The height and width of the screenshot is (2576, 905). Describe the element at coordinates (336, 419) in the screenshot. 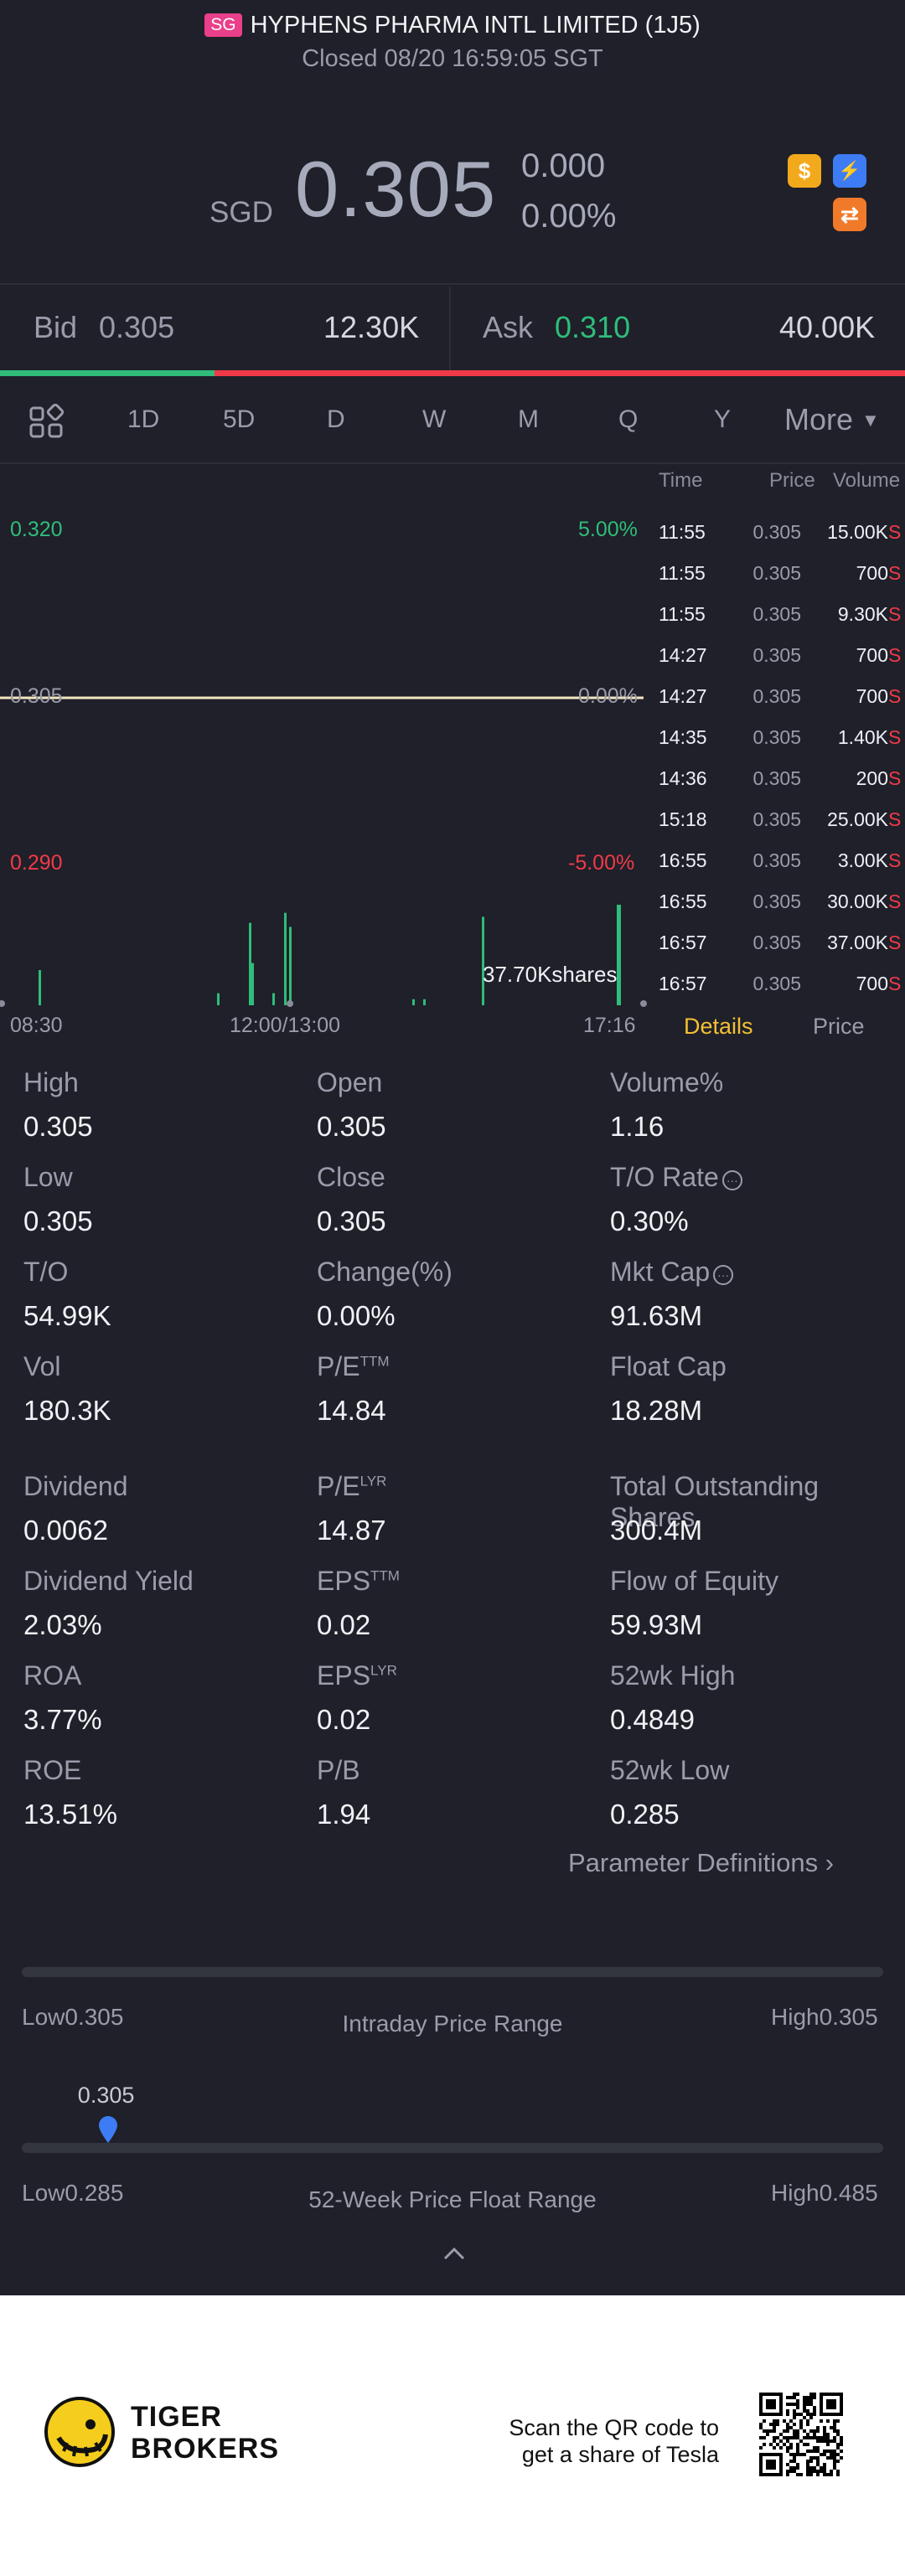

I see `tab-d: D` at that location.